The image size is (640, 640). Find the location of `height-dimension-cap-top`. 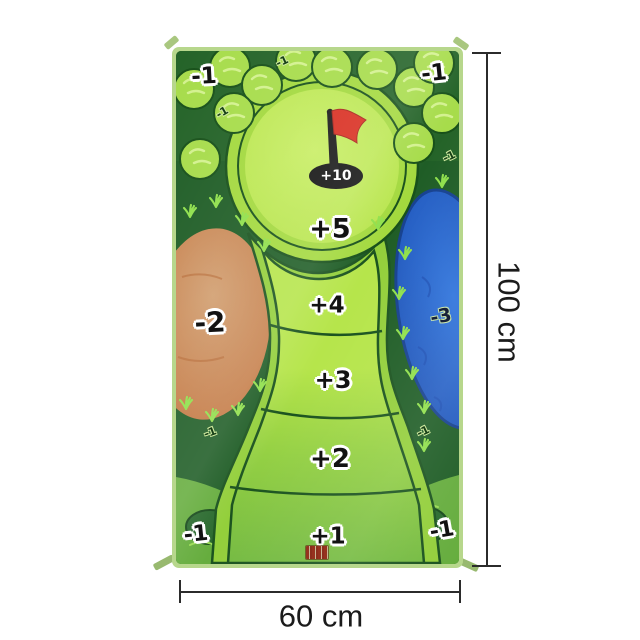

height-dimension-cap-top is located at coordinates (486, 53).